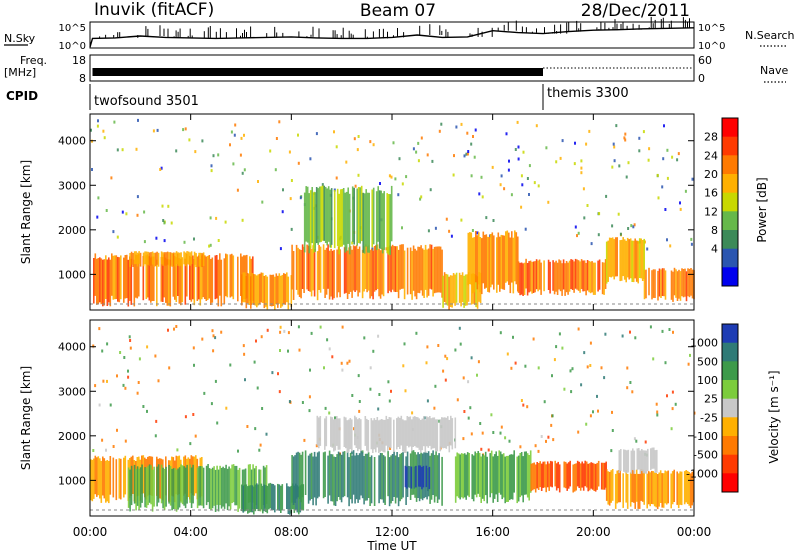  I want to click on power-colorbar-tick: 12, so click(711, 211).